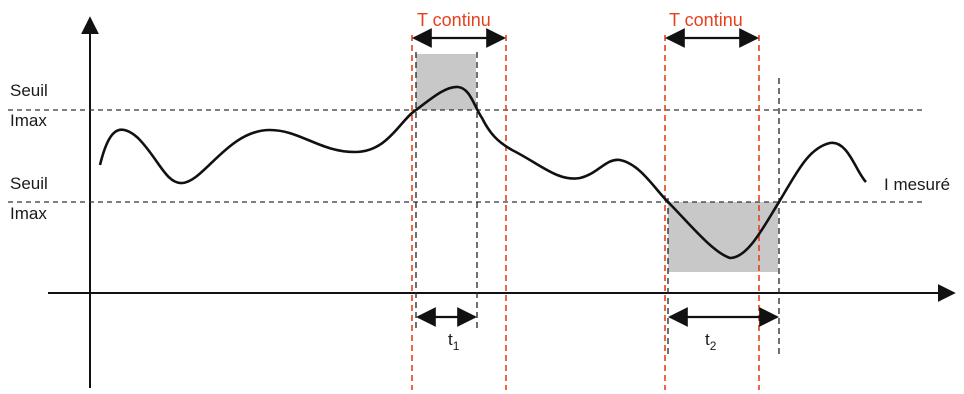  What do you see at coordinates (29, 90) in the screenshot?
I see `threshold-upper-label-line1: Seuil` at bounding box center [29, 90].